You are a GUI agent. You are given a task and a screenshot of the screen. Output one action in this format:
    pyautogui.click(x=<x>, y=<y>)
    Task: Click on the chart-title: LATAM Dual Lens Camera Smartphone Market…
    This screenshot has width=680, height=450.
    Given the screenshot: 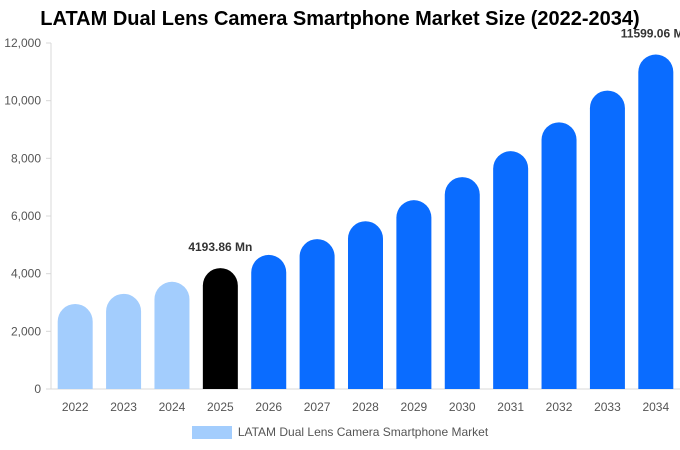 What is the action you would take?
    pyautogui.click(x=340, y=19)
    